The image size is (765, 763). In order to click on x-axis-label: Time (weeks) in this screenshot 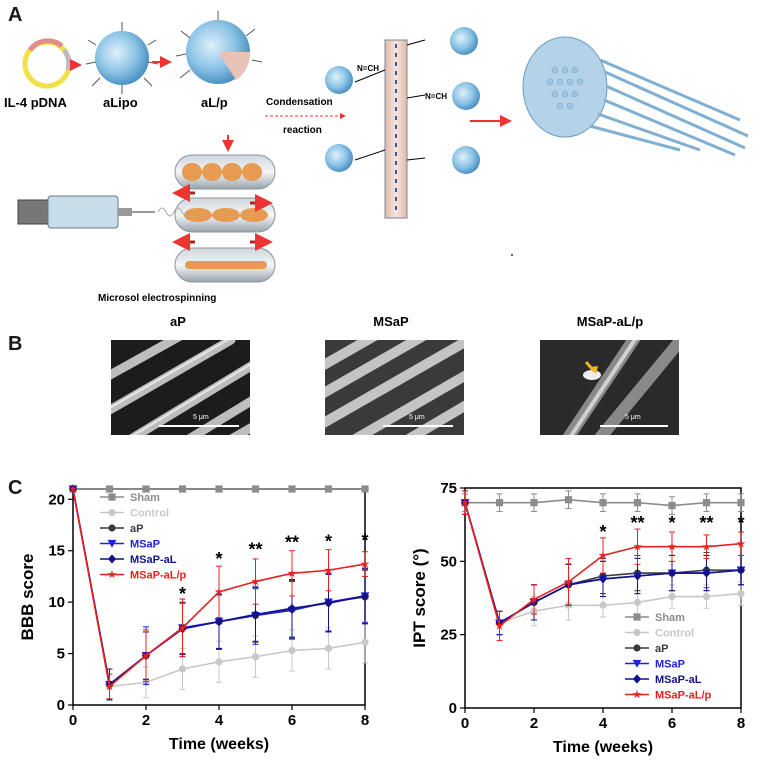, I will do `click(603, 747)`.